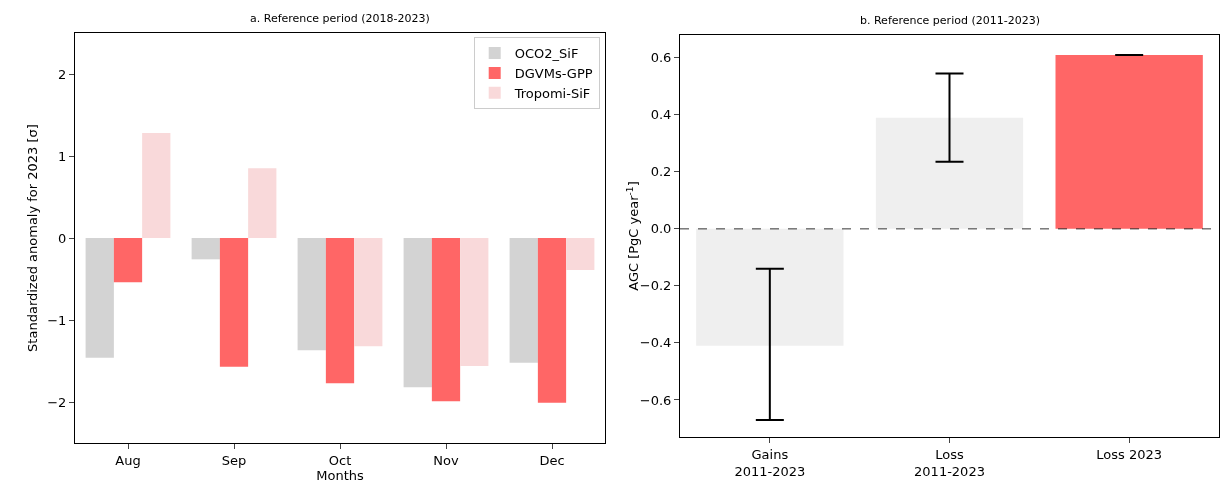  I want to click on chart-title: b. Reference period (2011-2023), so click(950, 20).